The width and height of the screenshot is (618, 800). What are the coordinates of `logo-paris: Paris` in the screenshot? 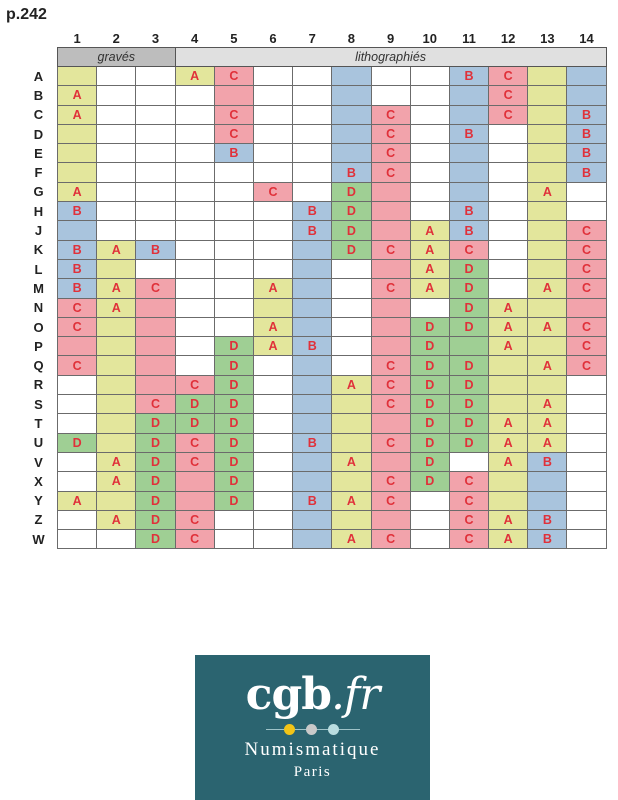 It's located at (312, 772).